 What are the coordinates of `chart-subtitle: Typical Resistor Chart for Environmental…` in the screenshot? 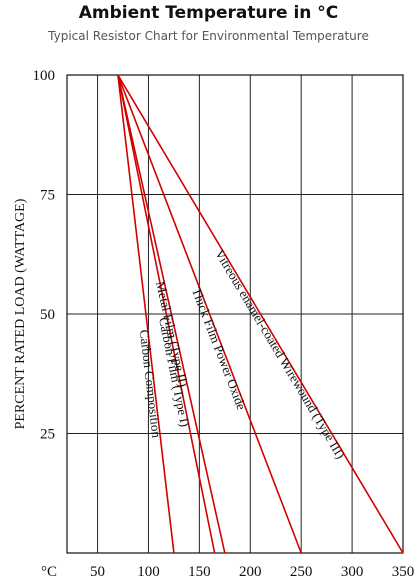 It's located at (208, 36).